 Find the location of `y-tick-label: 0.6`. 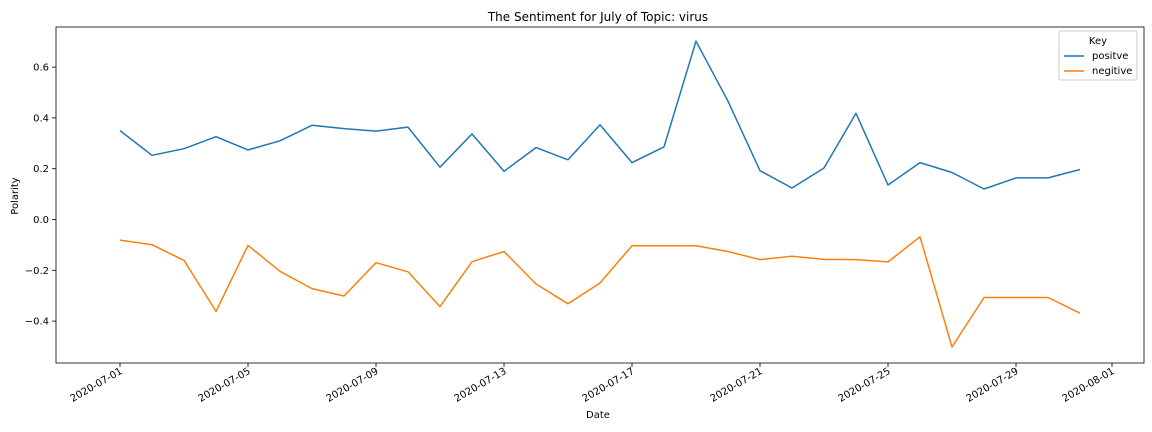

y-tick-label: 0.6 is located at coordinates (41, 68).